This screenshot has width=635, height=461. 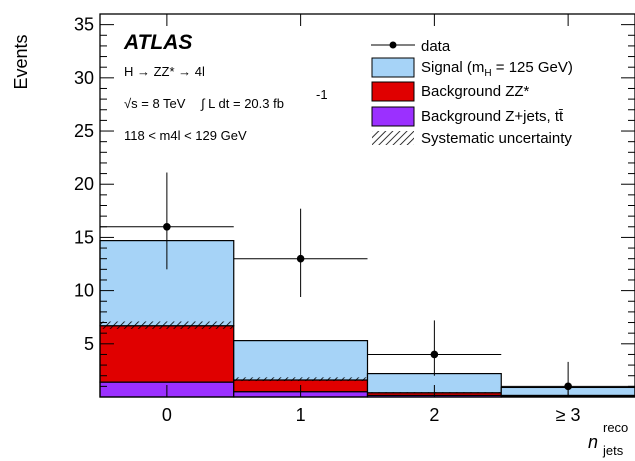 What do you see at coordinates (84, 78) in the screenshot?
I see `y-tick-label-30: 30` at bounding box center [84, 78].